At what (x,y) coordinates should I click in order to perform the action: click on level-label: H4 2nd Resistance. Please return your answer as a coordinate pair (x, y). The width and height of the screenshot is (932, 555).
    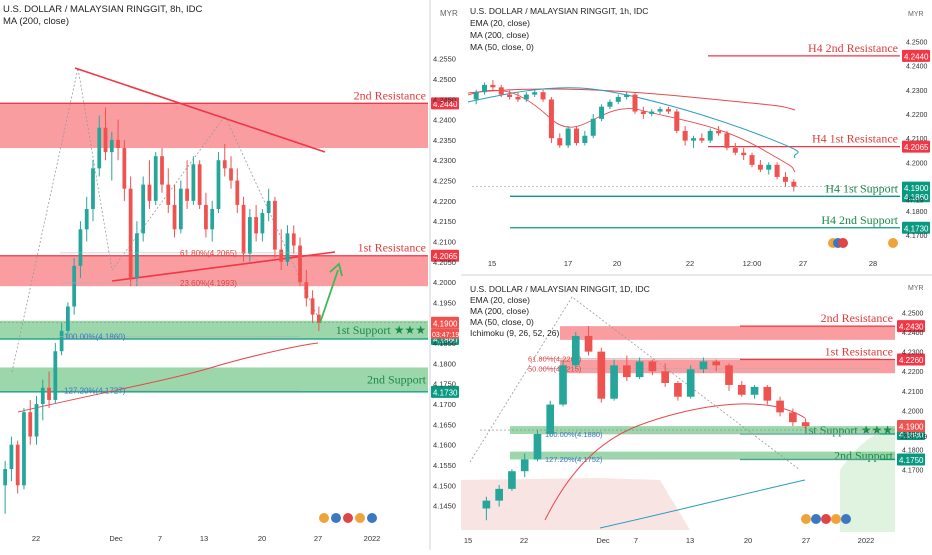
    Looking at the image, I should click on (853, 48).